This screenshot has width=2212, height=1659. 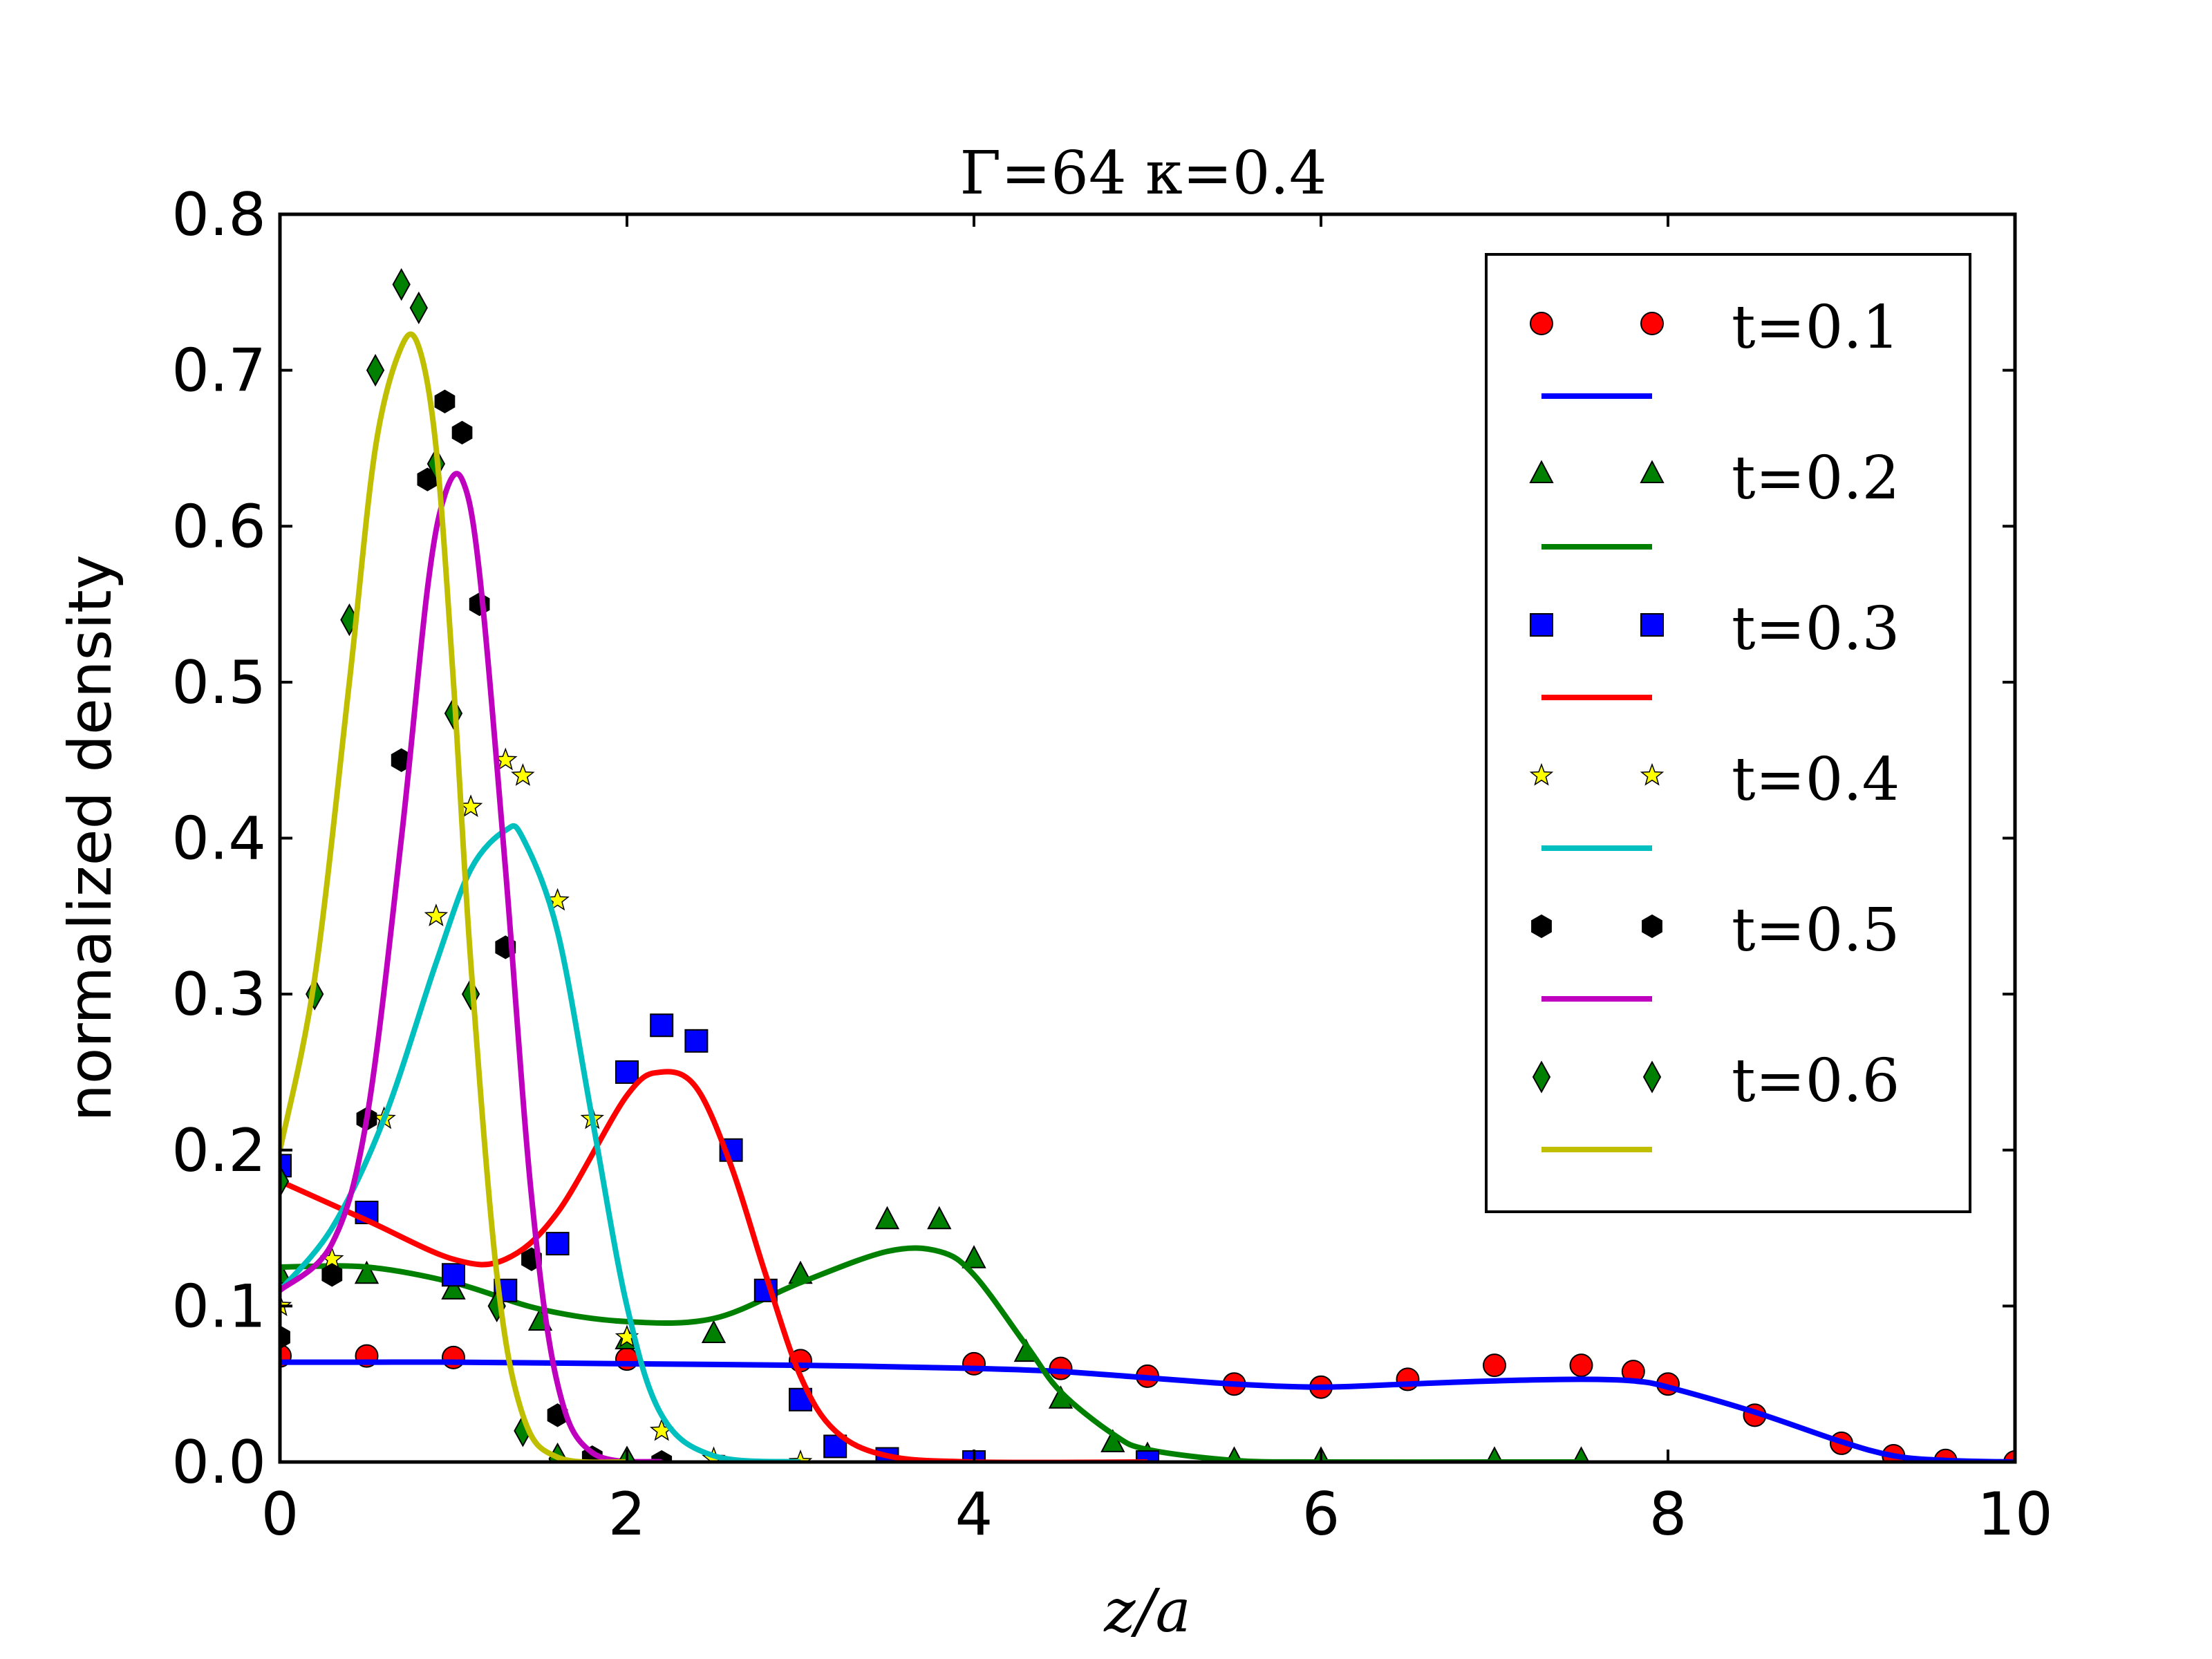 What do you see at coordinates (90, 838) in the screenshot?
I see `y-axis-label: normalized density` at bounding box center [90, 838].